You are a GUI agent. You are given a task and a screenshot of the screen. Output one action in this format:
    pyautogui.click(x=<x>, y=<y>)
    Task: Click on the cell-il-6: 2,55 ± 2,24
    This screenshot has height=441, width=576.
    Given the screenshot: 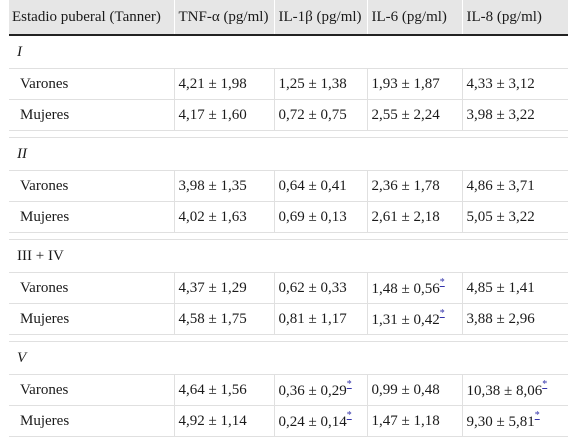 What is the action you would take?
    pyautogui.click(x=414, y=115)
    